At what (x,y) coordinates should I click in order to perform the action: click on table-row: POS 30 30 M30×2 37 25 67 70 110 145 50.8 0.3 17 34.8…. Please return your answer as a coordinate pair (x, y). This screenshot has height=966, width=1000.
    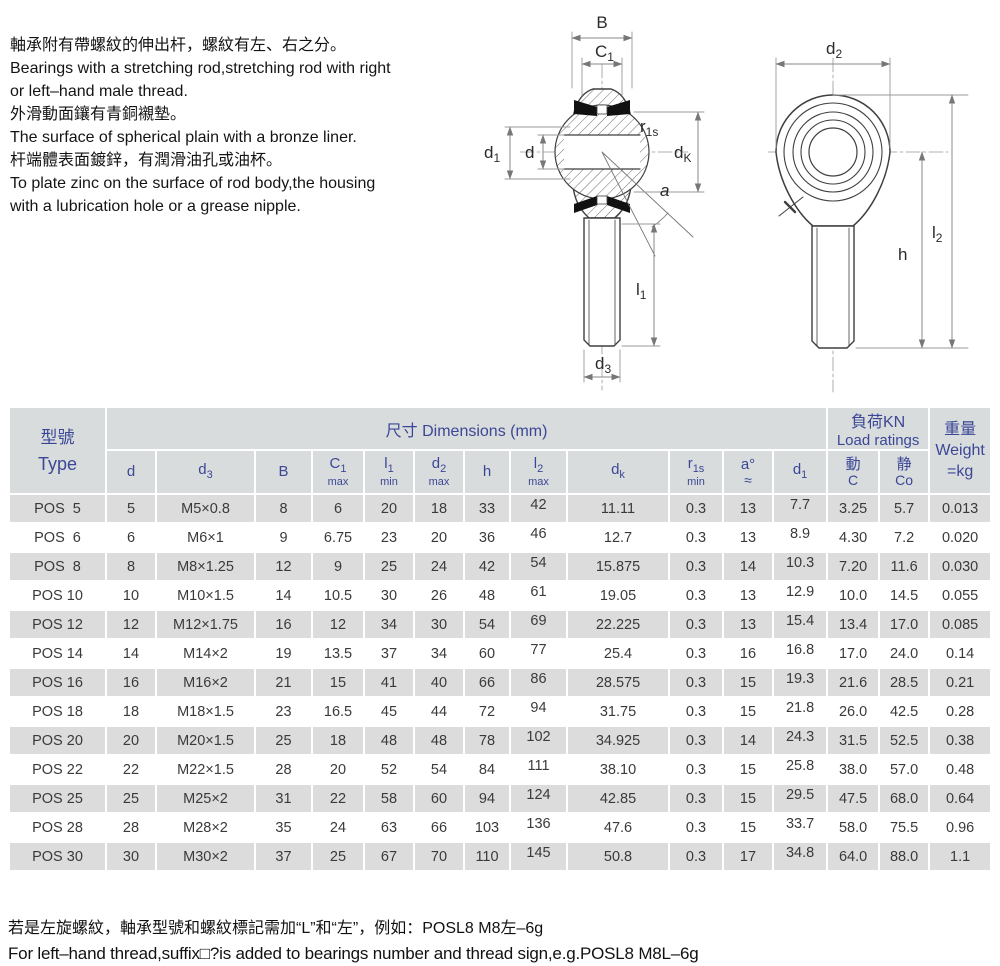
    Looking at the image, I should click on (500, 856).